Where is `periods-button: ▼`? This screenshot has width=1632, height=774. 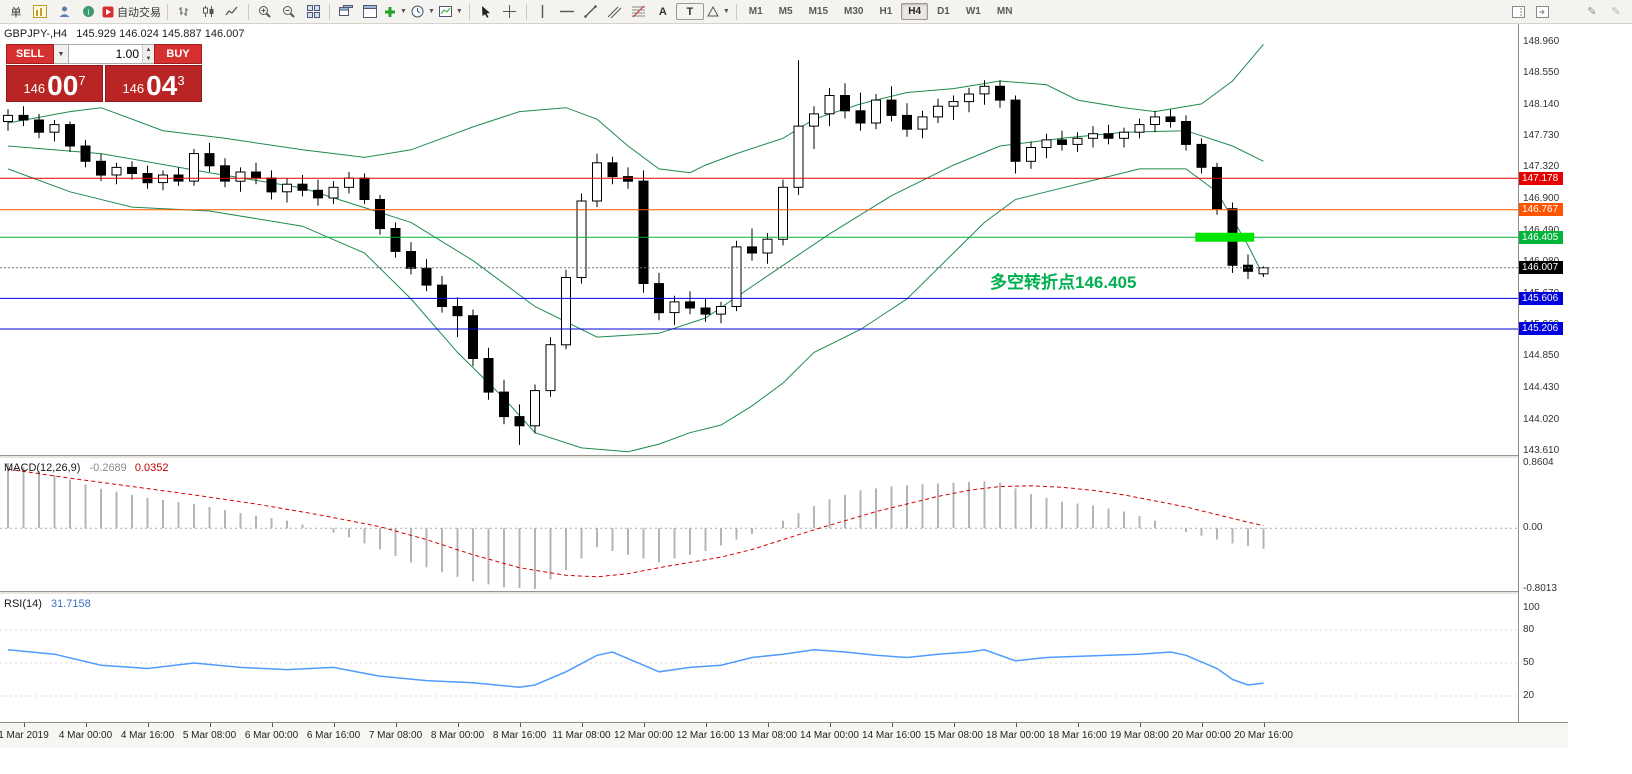 periods-button: ▼ is located at coordinates (423, 12).